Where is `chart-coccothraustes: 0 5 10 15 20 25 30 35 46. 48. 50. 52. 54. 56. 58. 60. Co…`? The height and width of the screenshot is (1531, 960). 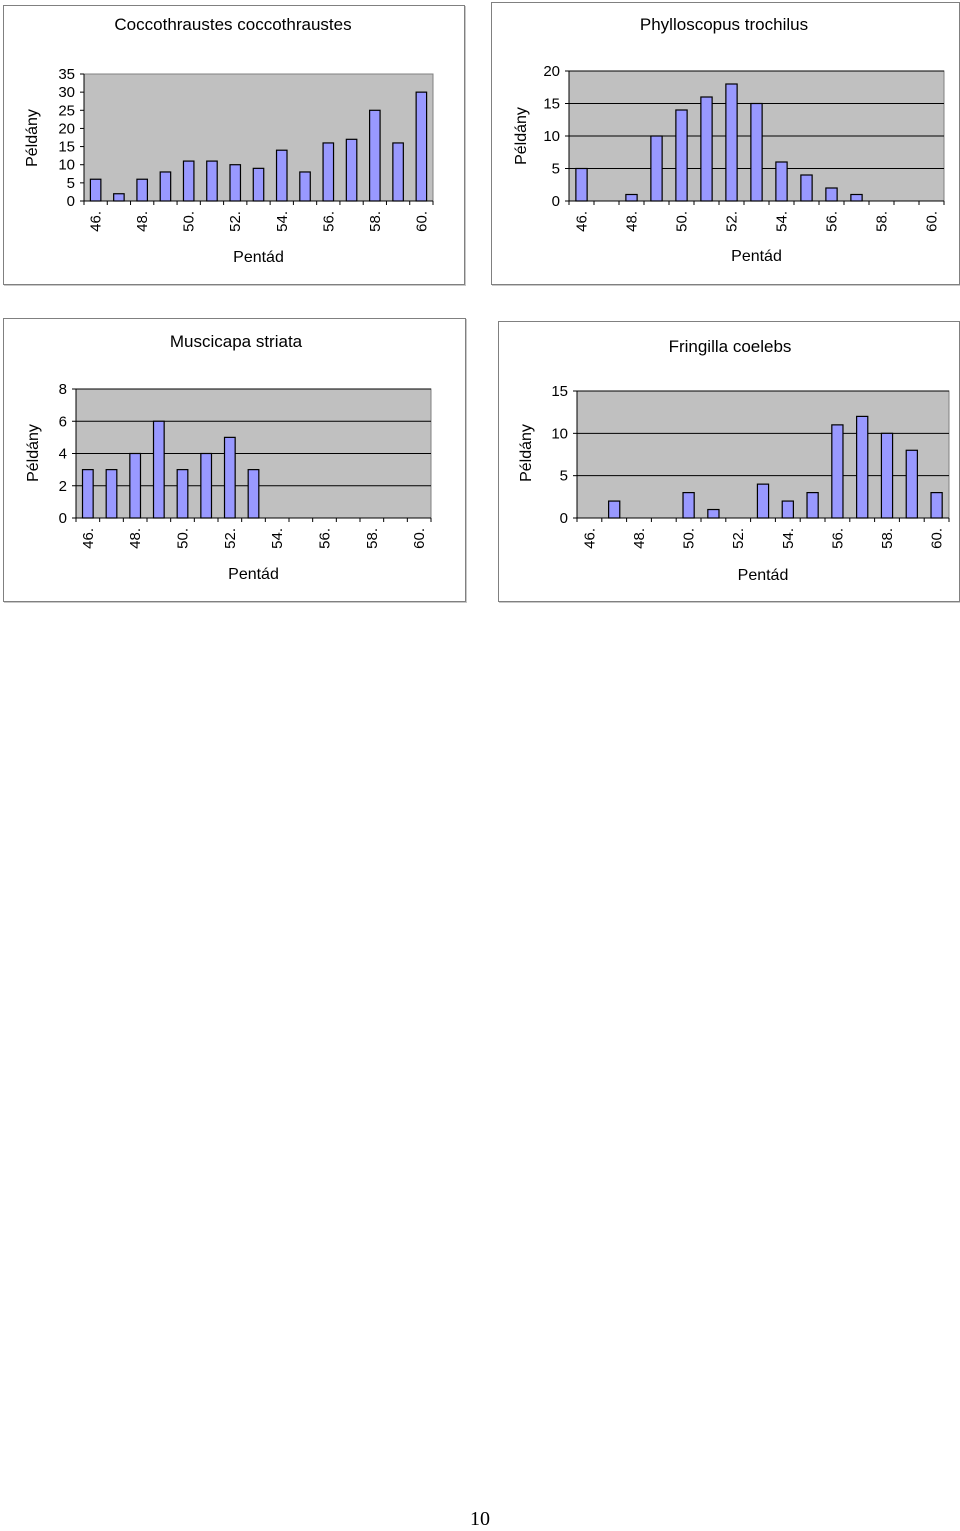 chart-coccothraustes: 0 5 10 15 20 25 30 35 46. 48. 50. 52. 54. 56. 58. 60. Co… is located at coordinates (234, 145).